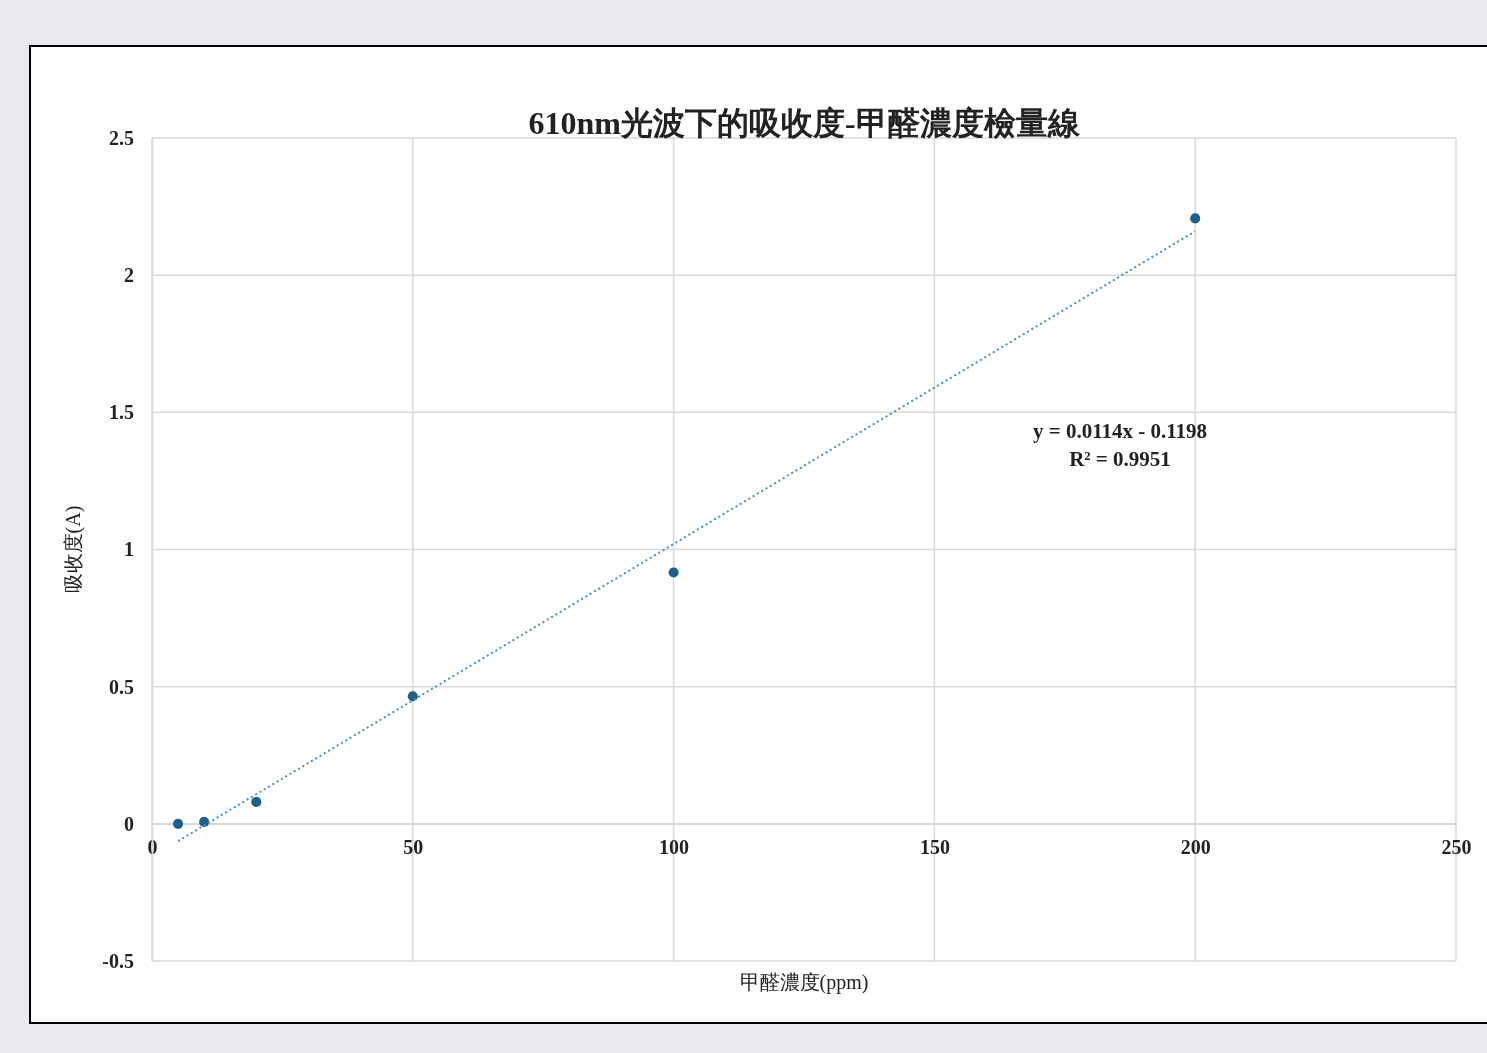  What do you see at coordinates (413, 847) in the screenshot?
I see `x-tick-label: 50` at bounding box center [413, 847].